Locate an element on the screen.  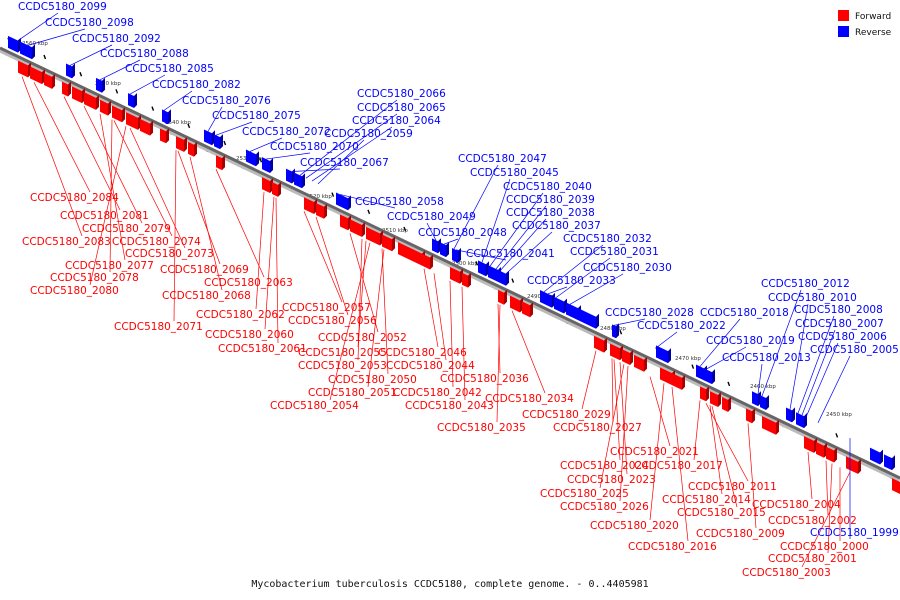
forward-gene-label: CCDC5180_2026 is located at coordinates (604, 507).